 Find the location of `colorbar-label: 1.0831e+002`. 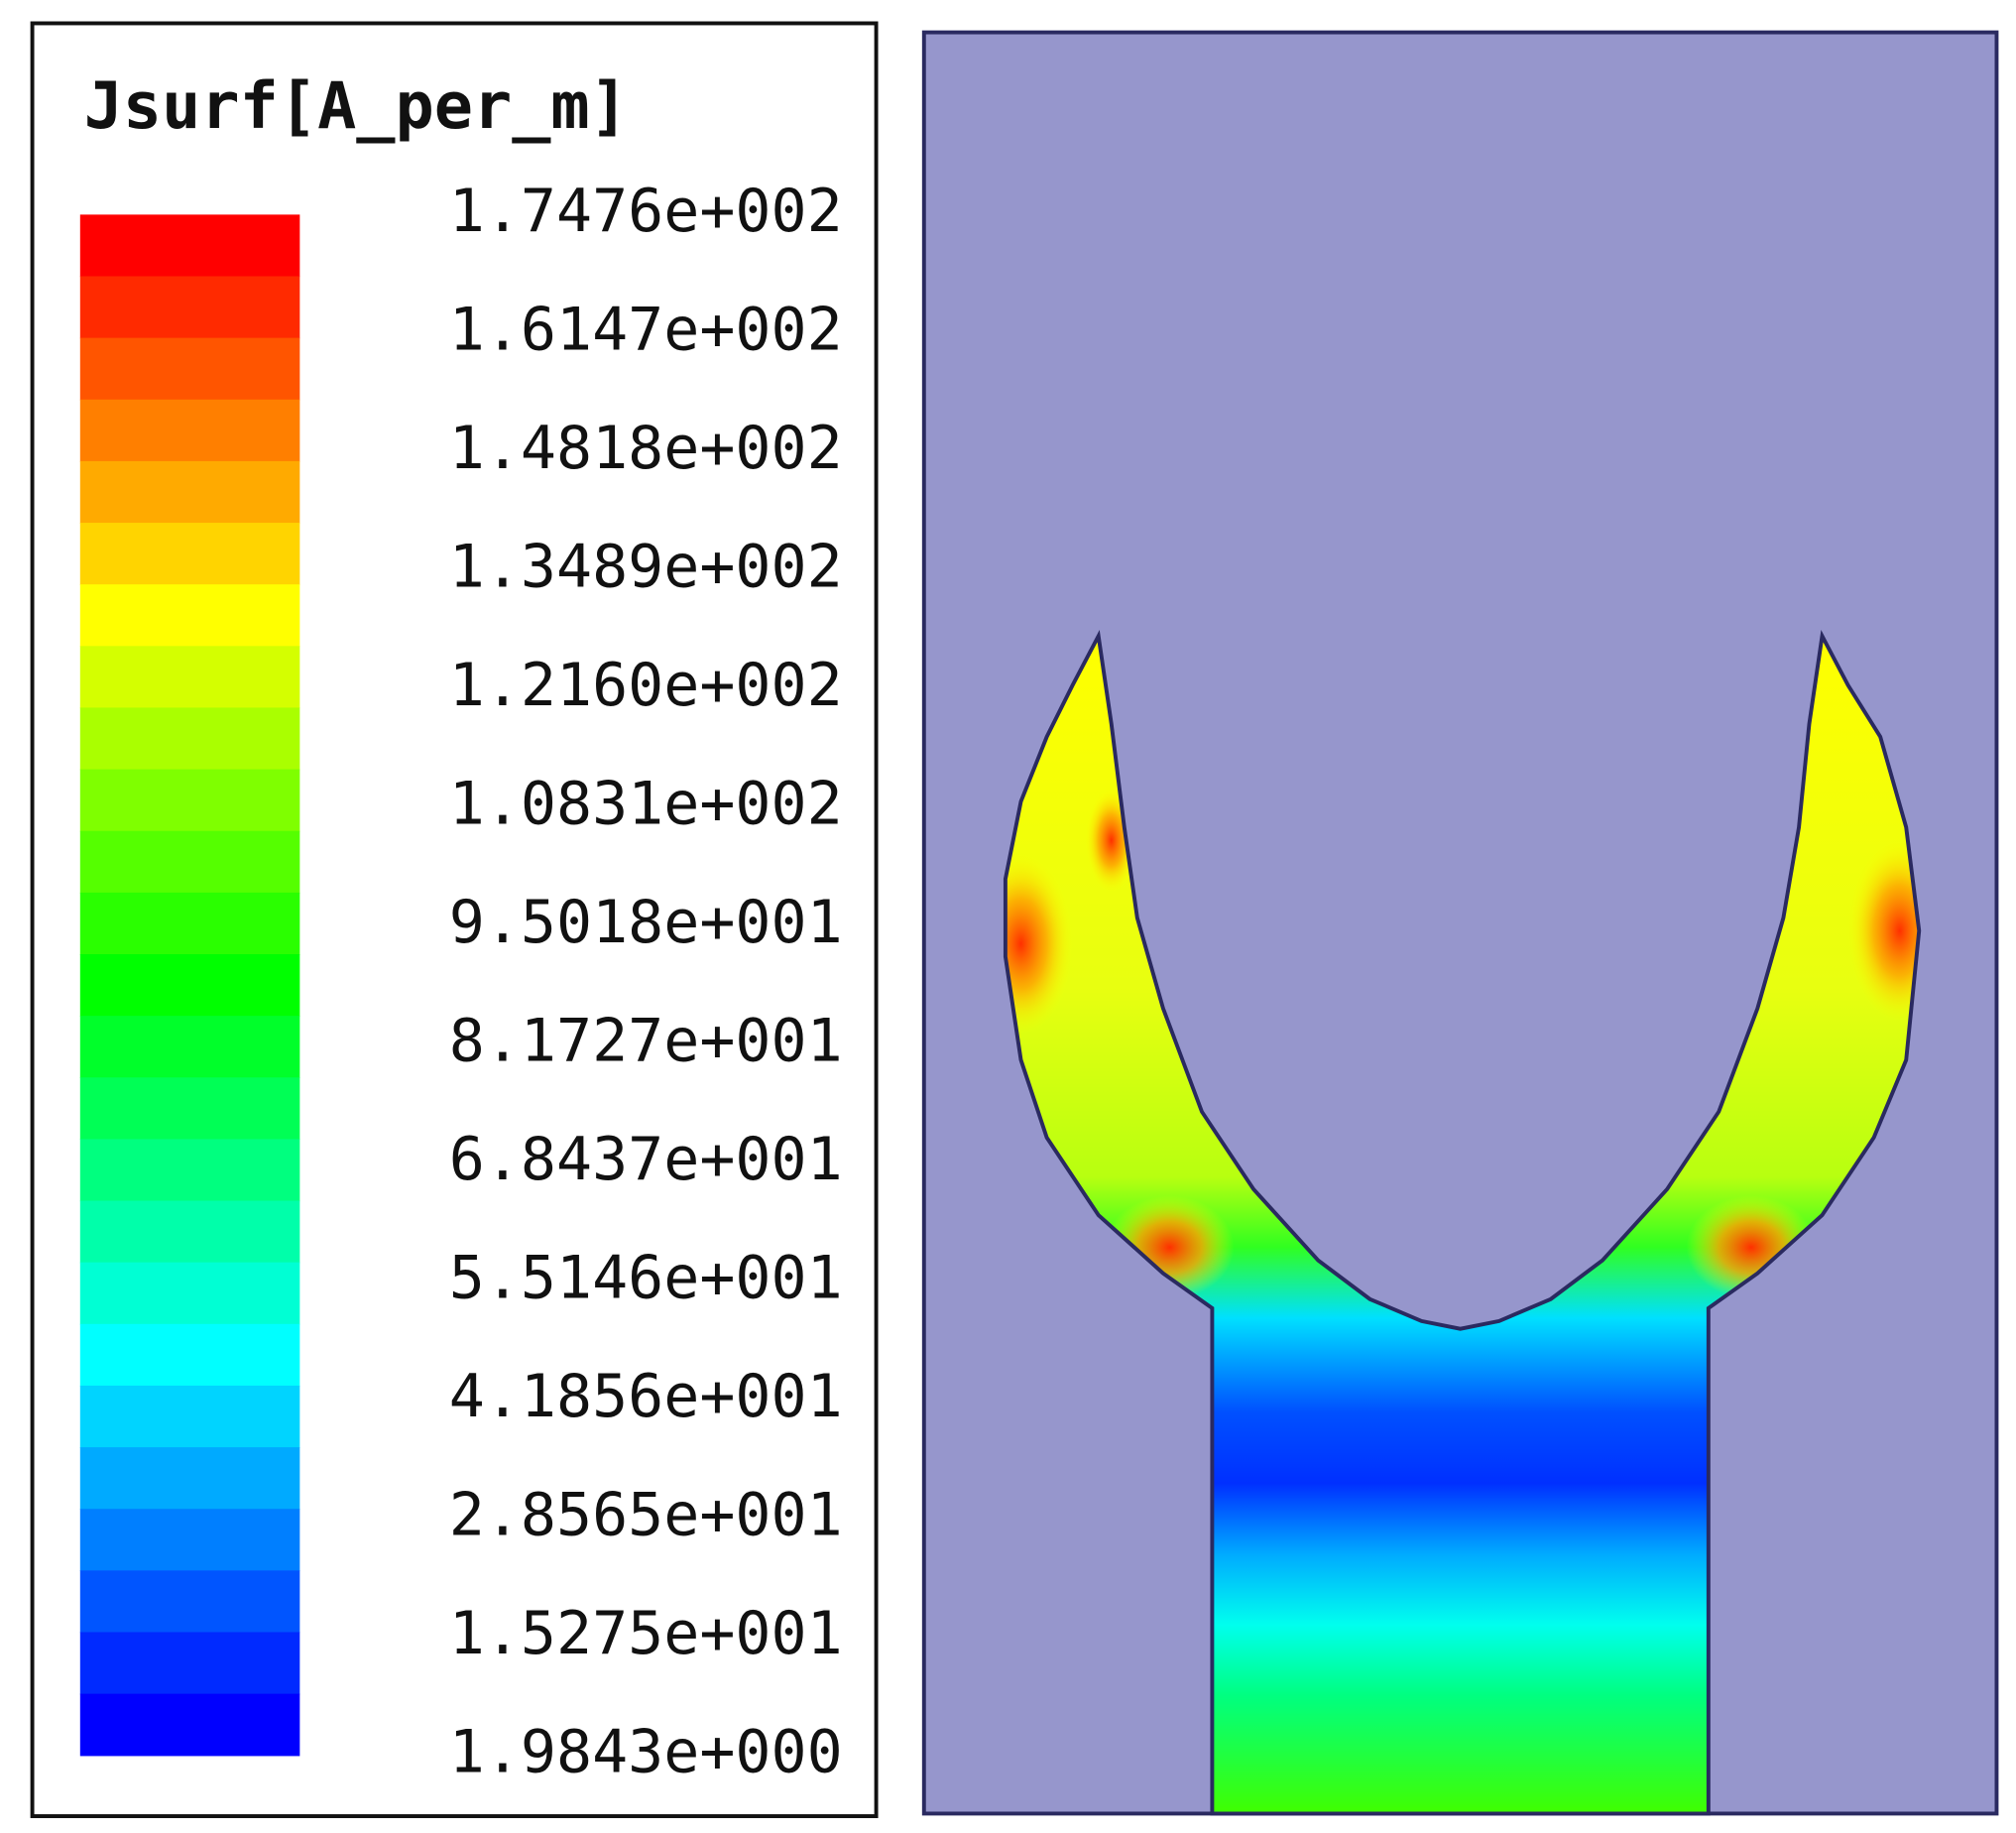

colorbar-label: 1.0831e+002 is located at coordinates (646, 803).